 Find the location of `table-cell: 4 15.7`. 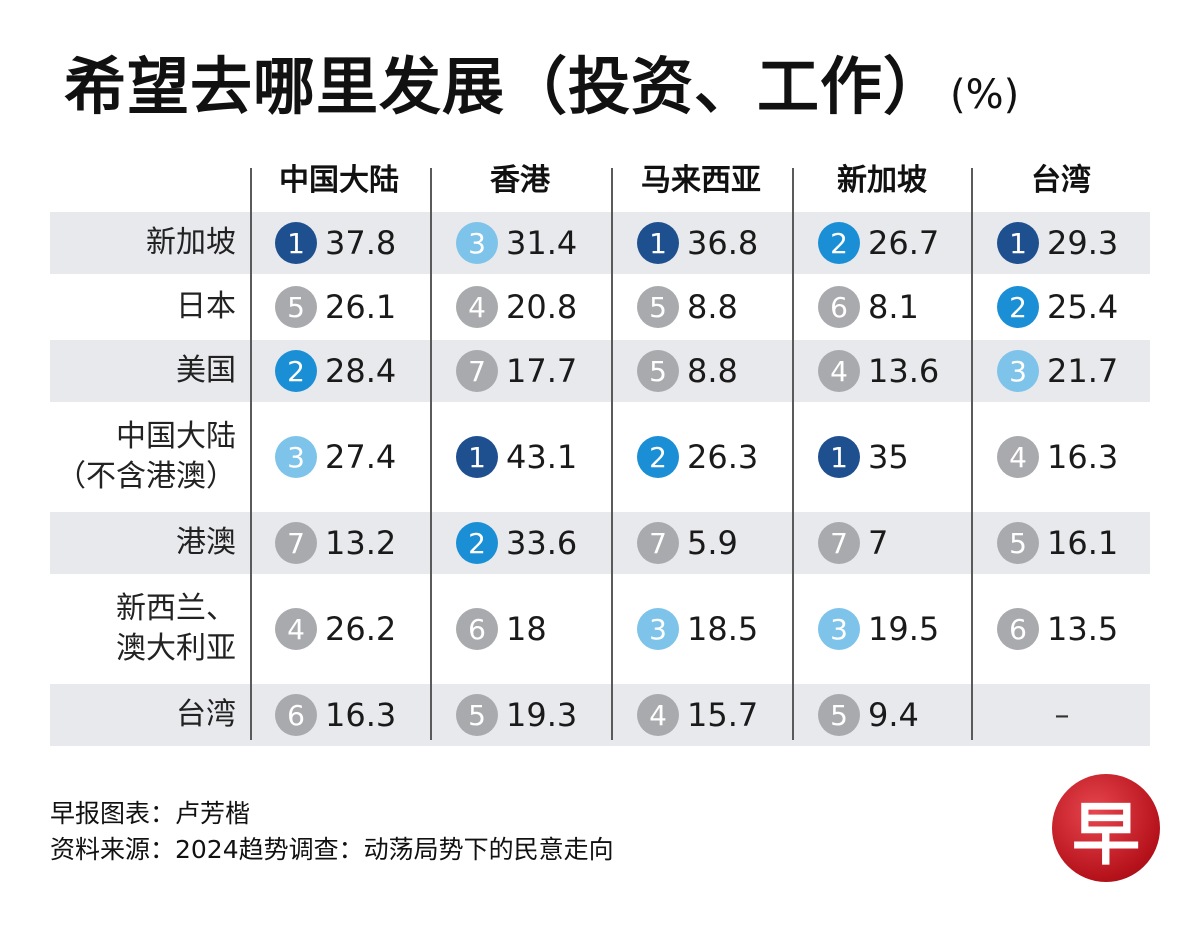

table-cell: 4 15.7 is located at coordinates (702, 715).